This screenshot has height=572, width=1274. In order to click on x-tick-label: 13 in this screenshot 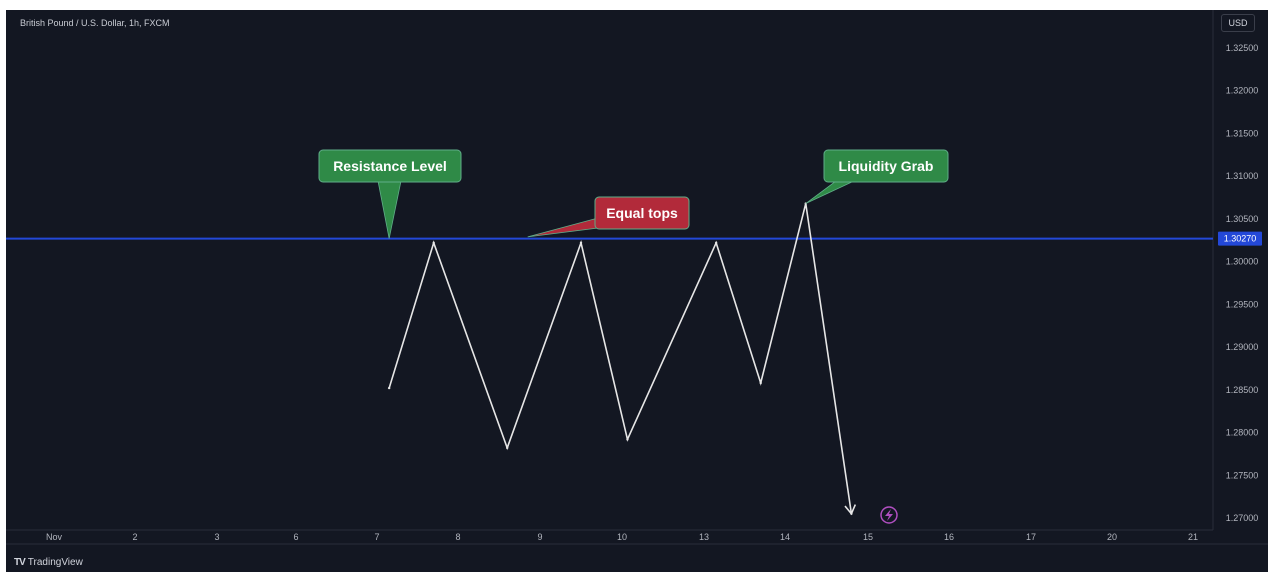, I will do `click(704, 537)`.